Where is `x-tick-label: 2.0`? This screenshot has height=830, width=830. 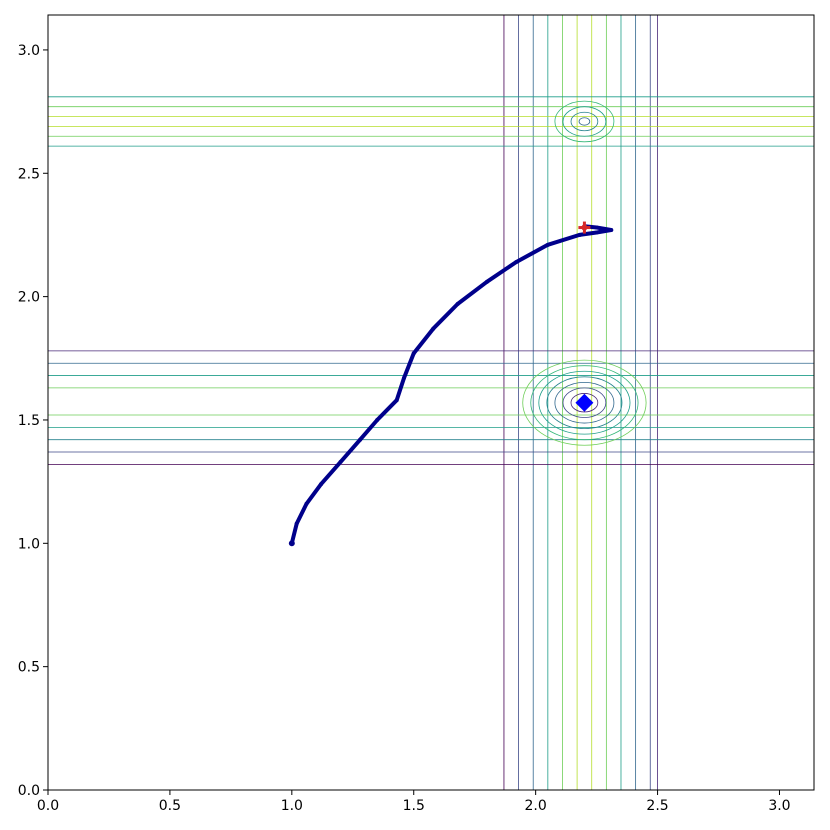 x-tick-label: 2.0 is located at coordinates (536, 806).